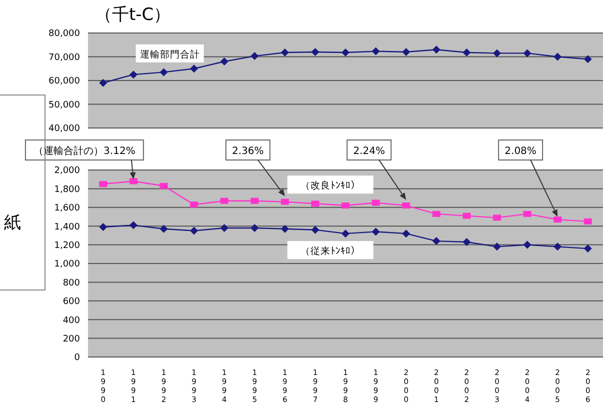 This screenshot has width=611, height=407. I want to click on y-tick-label: 60,000, so click(64, 81).